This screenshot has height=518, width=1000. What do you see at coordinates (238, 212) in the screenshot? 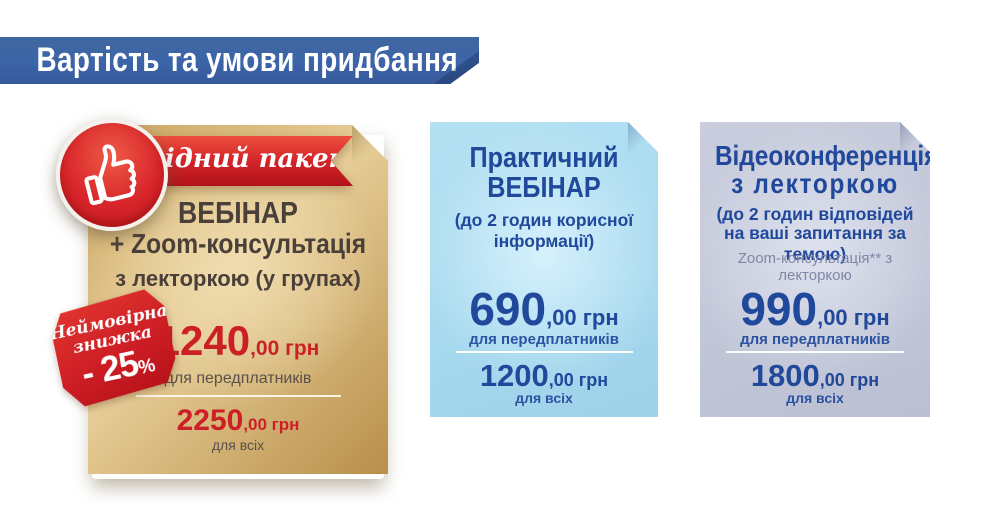
I see `card-title: ВЕБІНАР` at bounding box center [238, 212].